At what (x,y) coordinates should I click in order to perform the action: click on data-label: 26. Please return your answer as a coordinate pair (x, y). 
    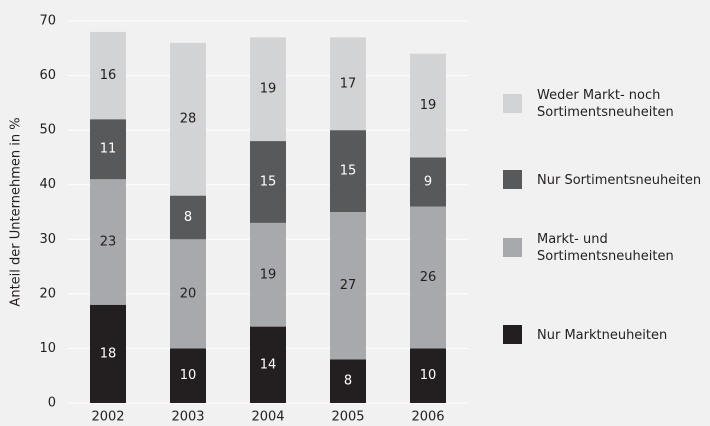
    Looking at the image, I should click on (428, 277).